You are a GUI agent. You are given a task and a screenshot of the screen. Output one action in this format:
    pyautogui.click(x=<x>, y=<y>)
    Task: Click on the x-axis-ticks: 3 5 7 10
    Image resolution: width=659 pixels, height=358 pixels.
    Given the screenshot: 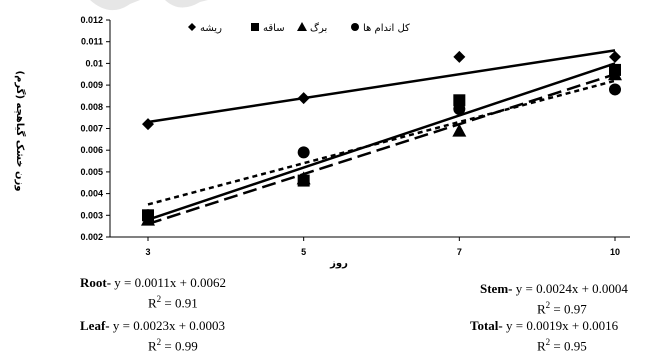 What is the action you would take?
    pyautogui.click(x=382, y=247)
    